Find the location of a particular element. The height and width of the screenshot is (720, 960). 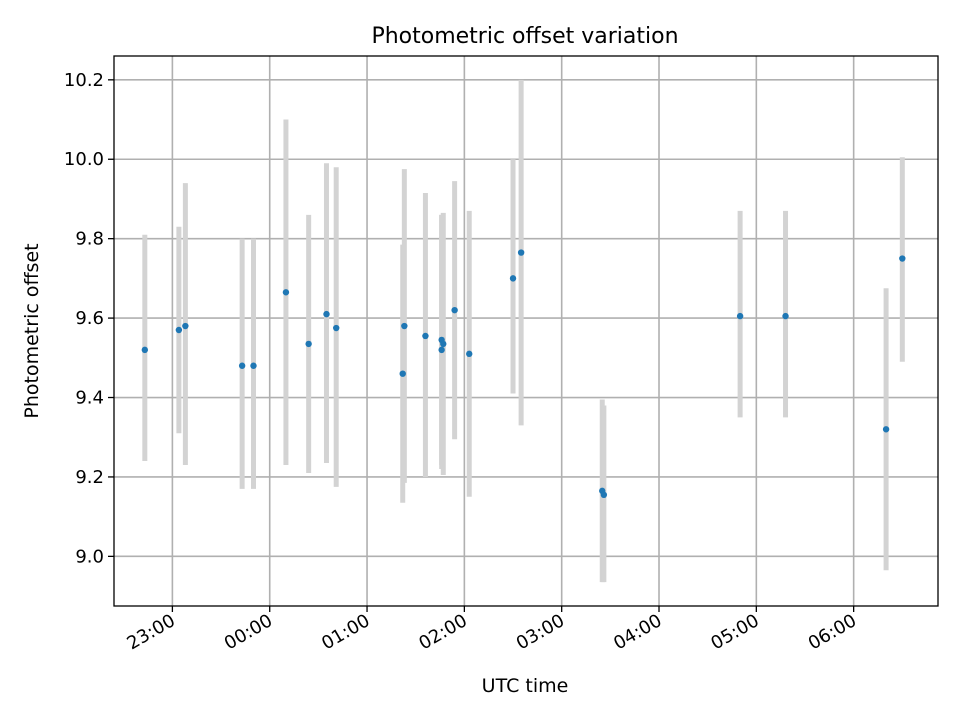

y-axis-label: Photometric offset is located at coordinates (32, 330).